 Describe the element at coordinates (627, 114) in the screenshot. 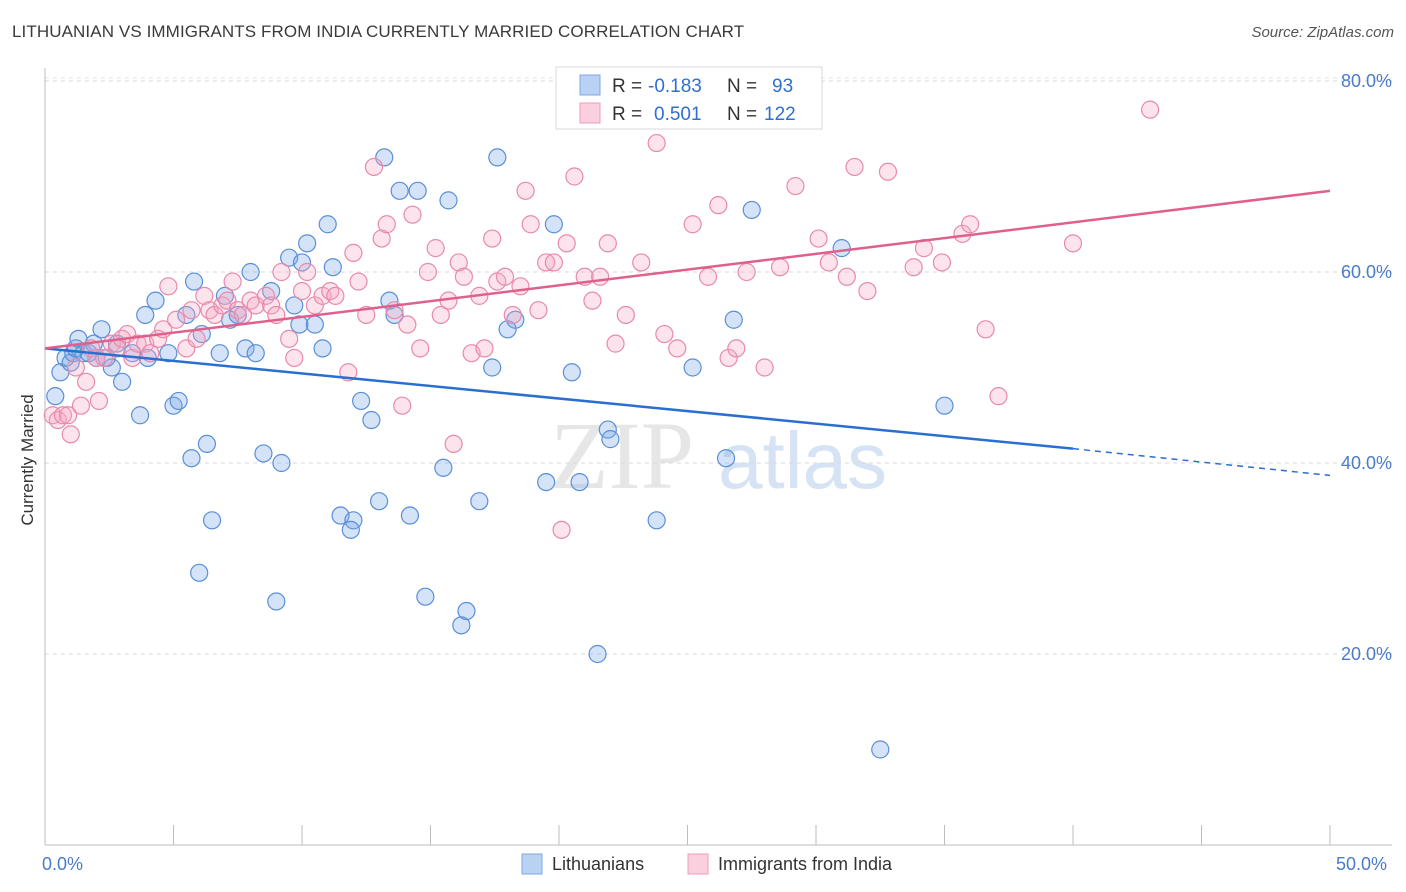

I see `legend-r-label-2: R =` at that location.